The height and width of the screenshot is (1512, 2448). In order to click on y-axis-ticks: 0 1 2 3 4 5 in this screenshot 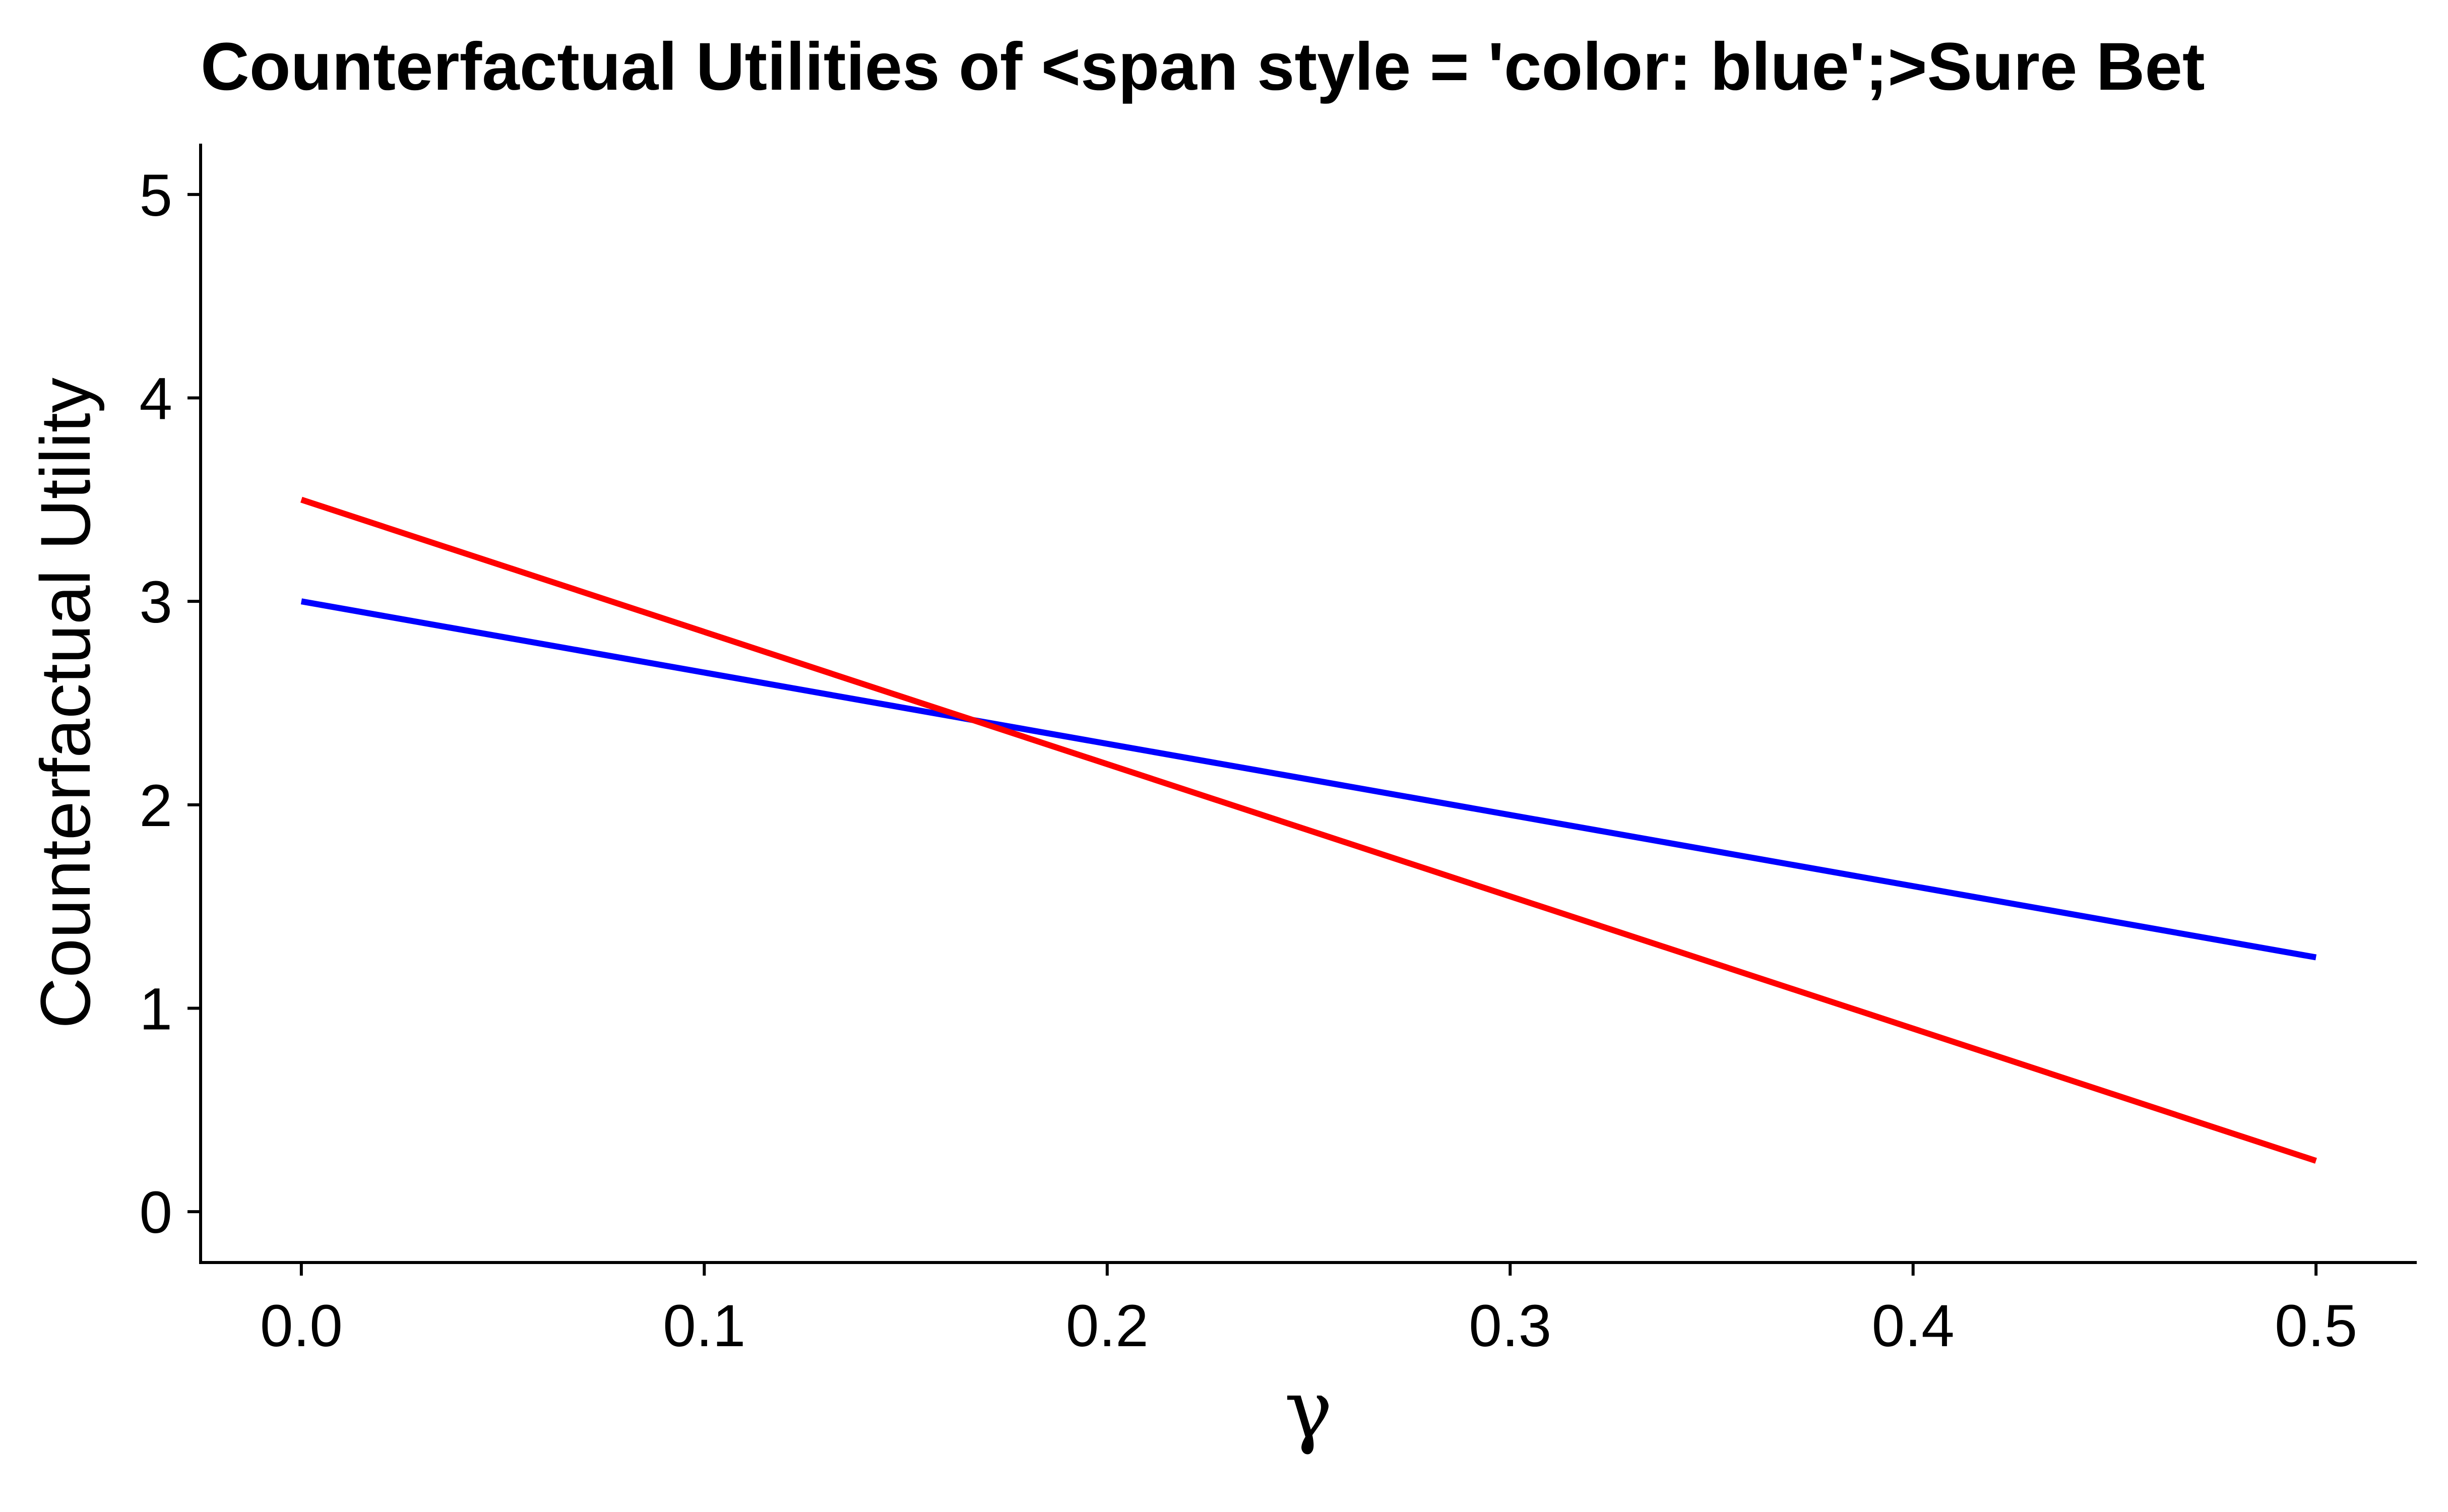, I will do `click(170, 704)`.